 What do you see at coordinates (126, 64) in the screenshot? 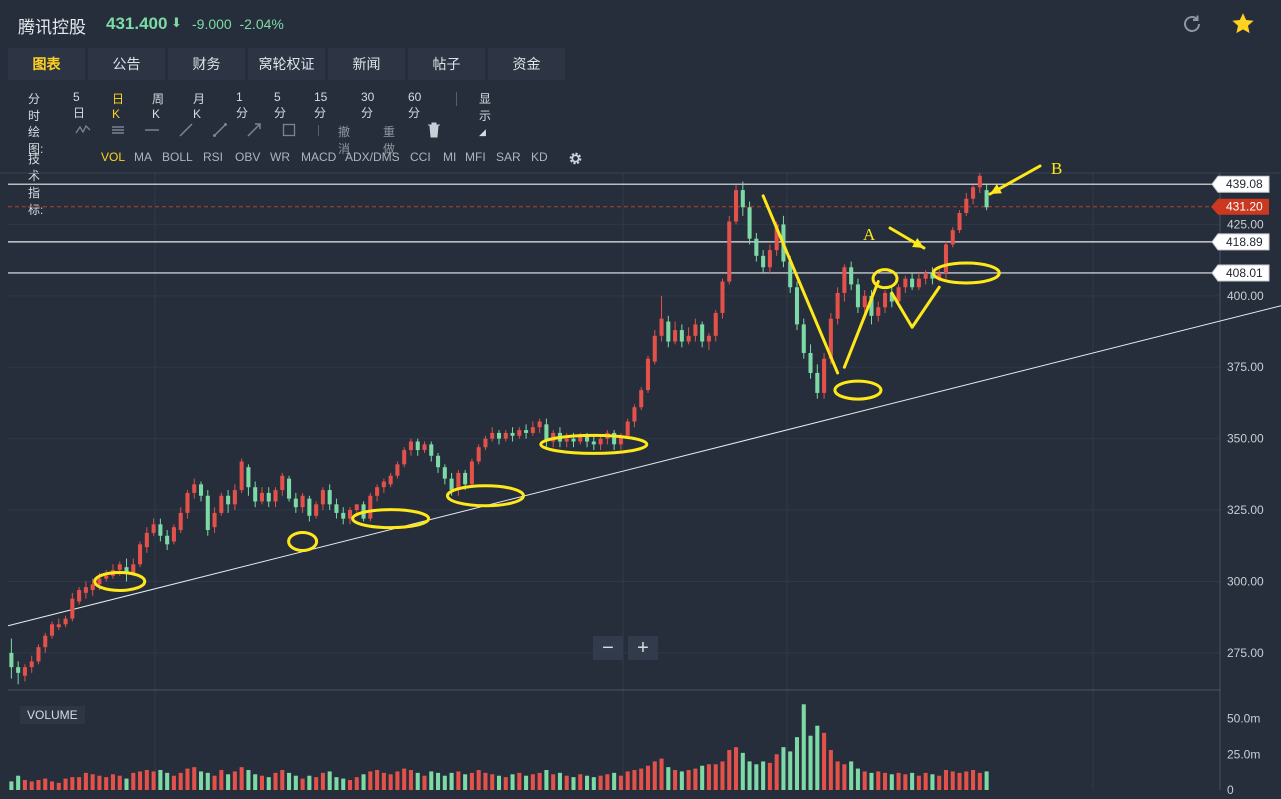
I see `tab-announcements: 公告` at bounding box center [126, 64].